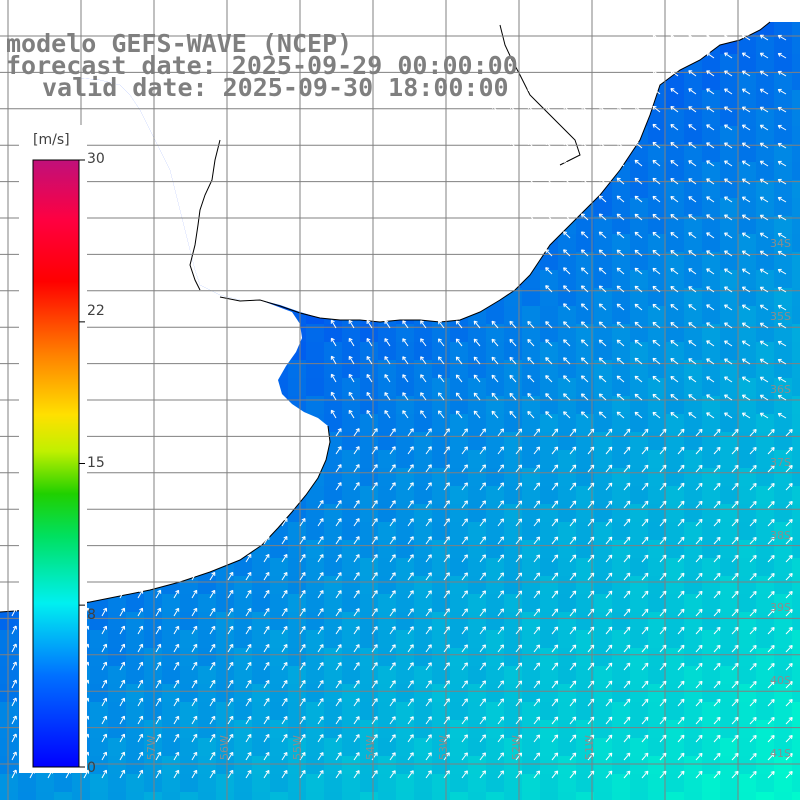 The image size is (800, 800). I want to click on lat-label: 37S, so click(780, 462).